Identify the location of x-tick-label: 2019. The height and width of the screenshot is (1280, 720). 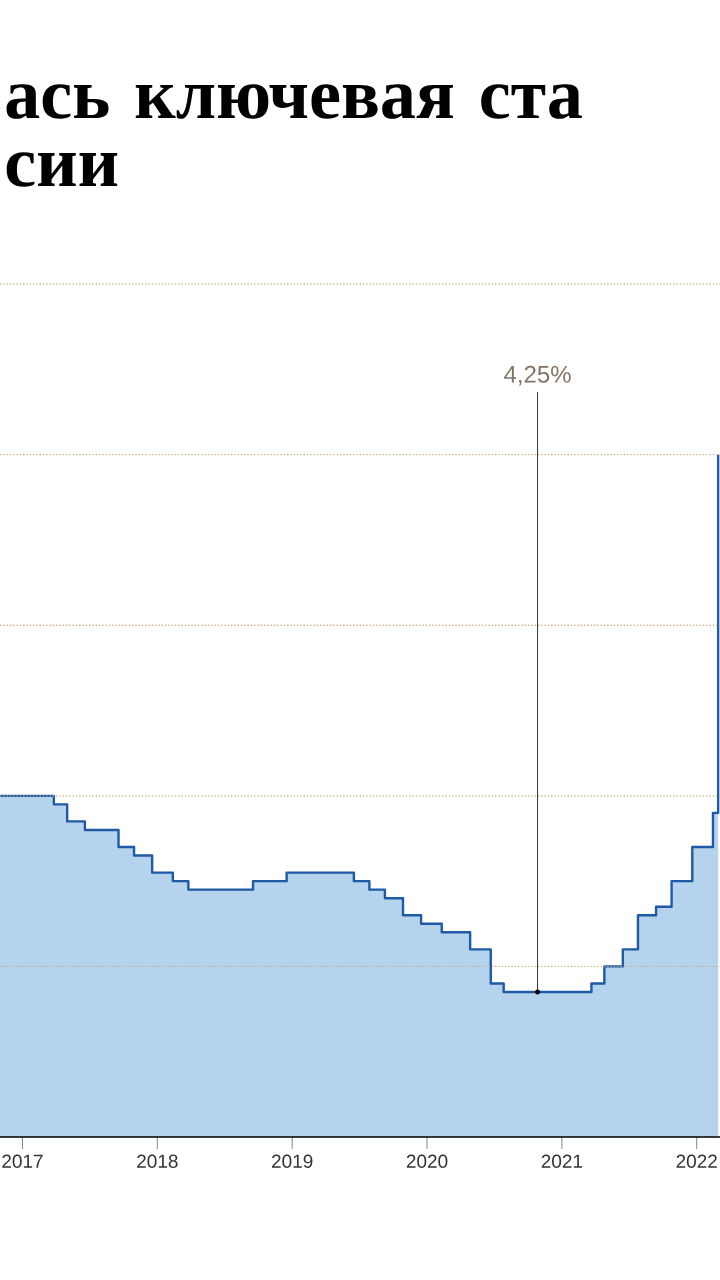
(292, 1161).